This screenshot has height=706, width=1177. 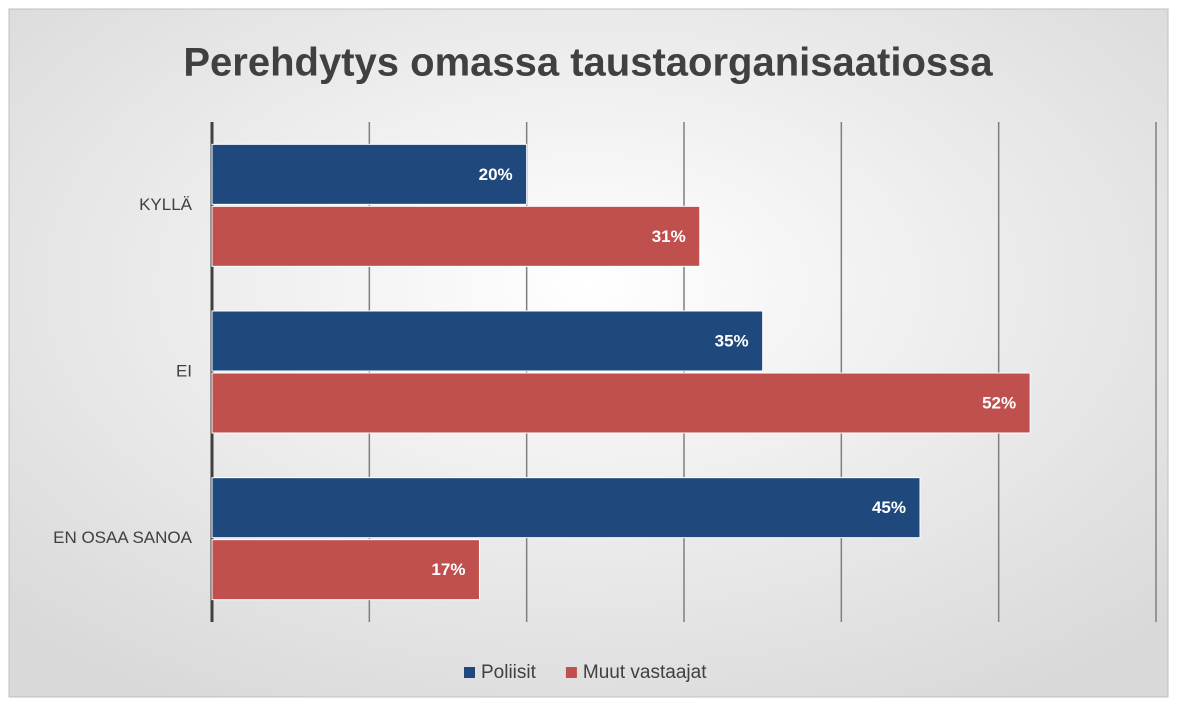 What do you see at coordinates (669, 236) in the screenshot?
I see `data-label: 31%` at bounding box center [669, 236].